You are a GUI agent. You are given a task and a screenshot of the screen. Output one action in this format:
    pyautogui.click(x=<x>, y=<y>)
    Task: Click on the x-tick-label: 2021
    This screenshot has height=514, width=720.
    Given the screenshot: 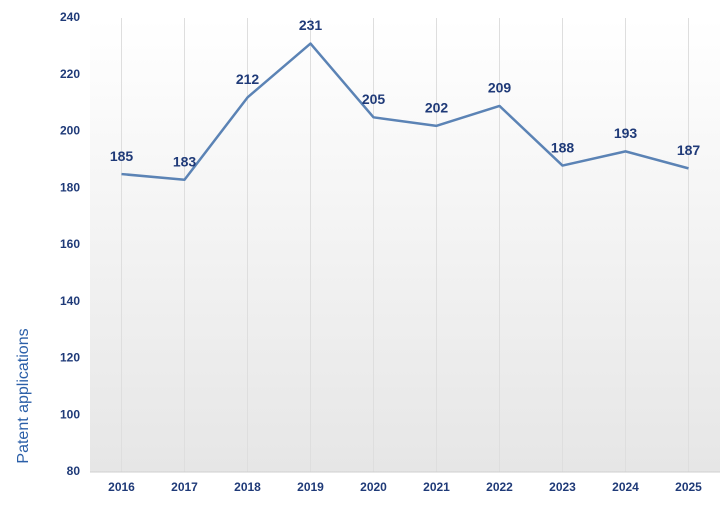 What is the action you would take?
    pyautogui.click(x=436, y=487)
    